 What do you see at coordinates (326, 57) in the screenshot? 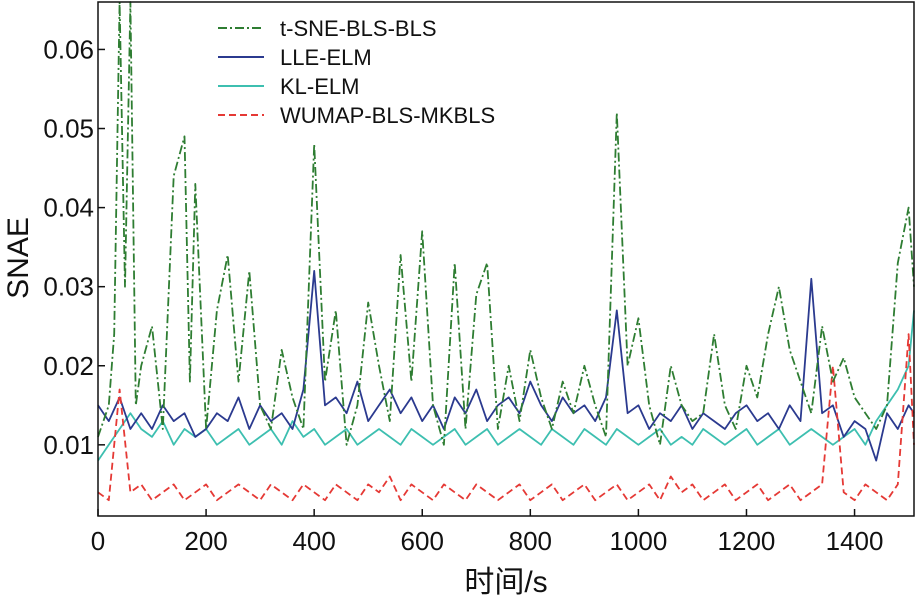
I see `legend-label: LLE-ELM` at bounding box center [326, 57].